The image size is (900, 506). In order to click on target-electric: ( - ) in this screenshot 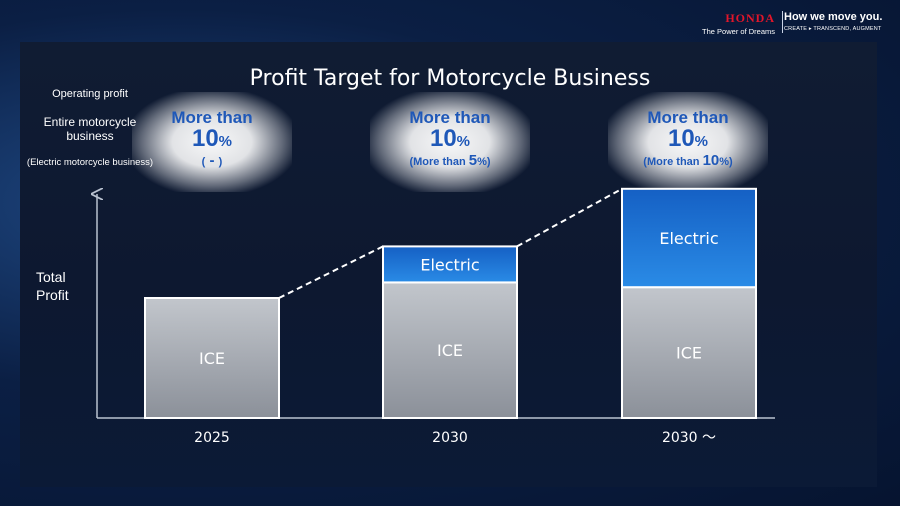, I will do `click(212, 160)`.